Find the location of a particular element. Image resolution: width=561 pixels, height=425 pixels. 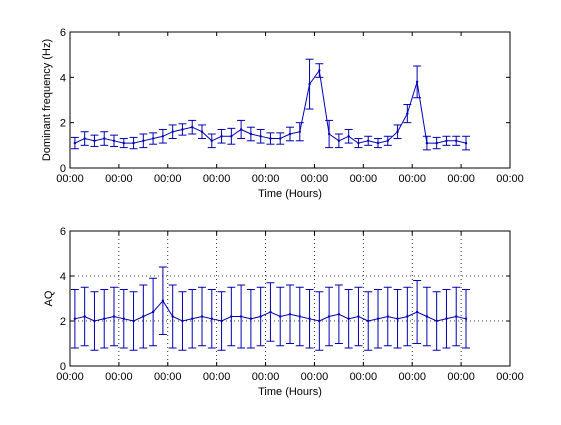

y-tick-label: 2 is located at coordinates (63, 124).